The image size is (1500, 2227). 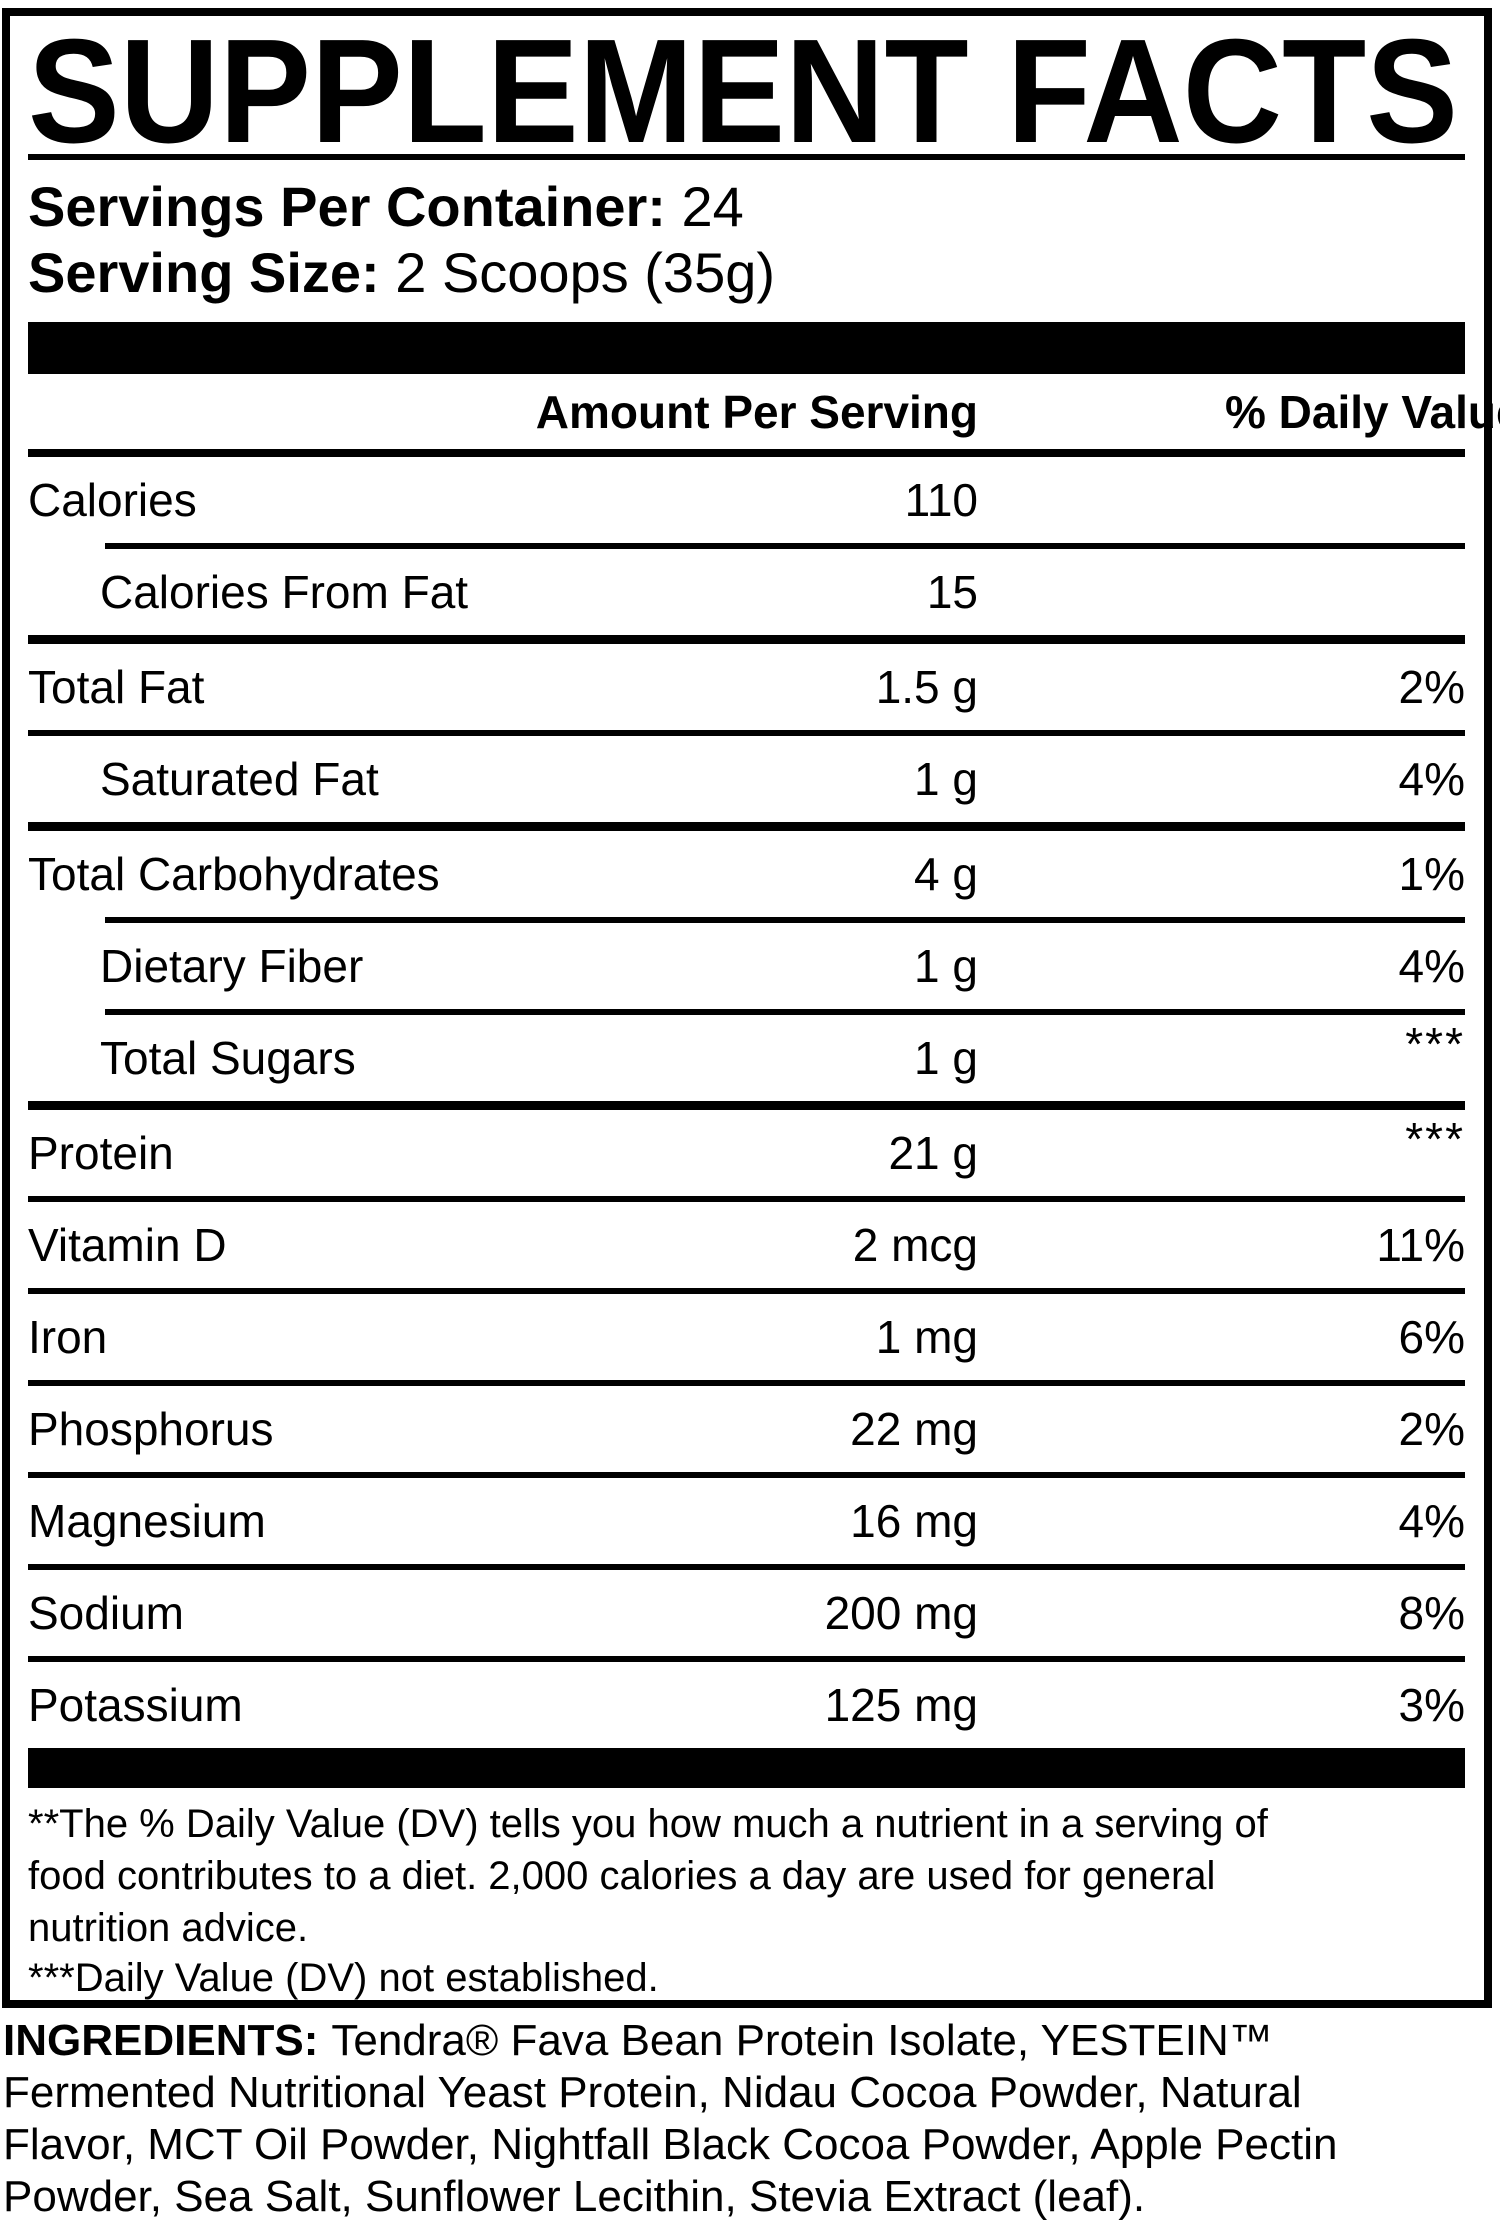 What do you see at coordinates (746, 157) in the screenshot?
I see `title-divider` at bounding box center [746, 157].